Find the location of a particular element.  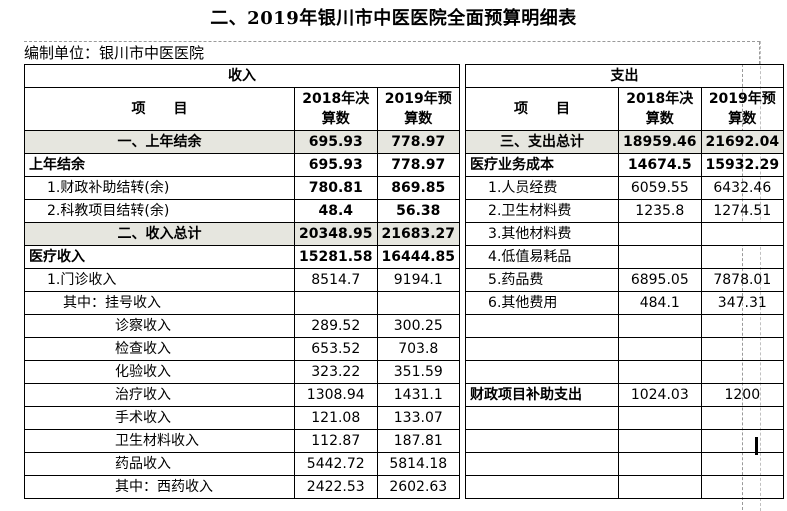

col-2019-right: 2019年预 算数 is located at coordinates (742, 109).